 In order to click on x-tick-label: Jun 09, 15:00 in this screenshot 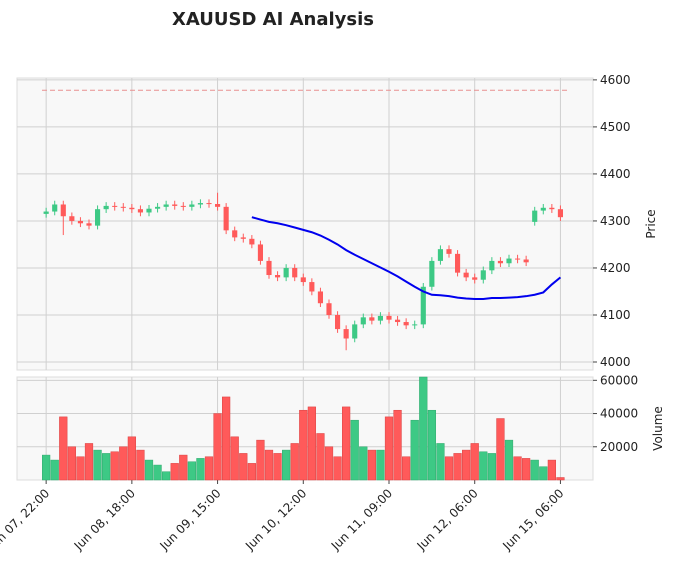, I will do `click(189, 519)`.